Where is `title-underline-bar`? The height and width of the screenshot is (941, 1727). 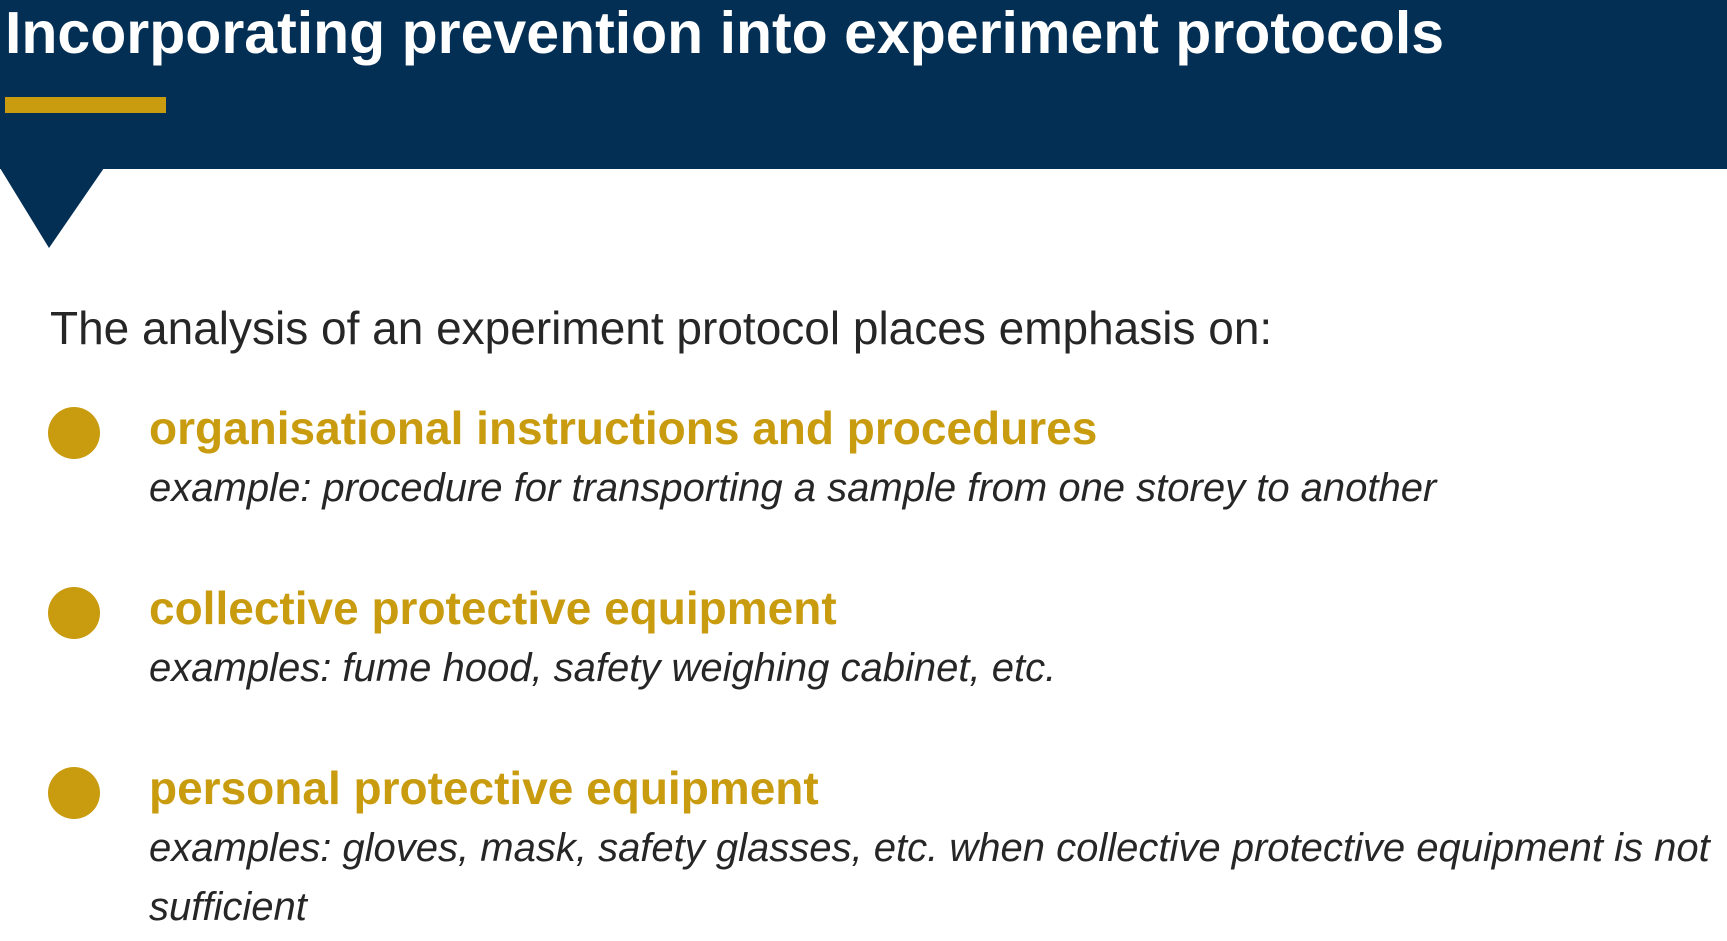 title-underline-bar is located at coordinates (85, 105).